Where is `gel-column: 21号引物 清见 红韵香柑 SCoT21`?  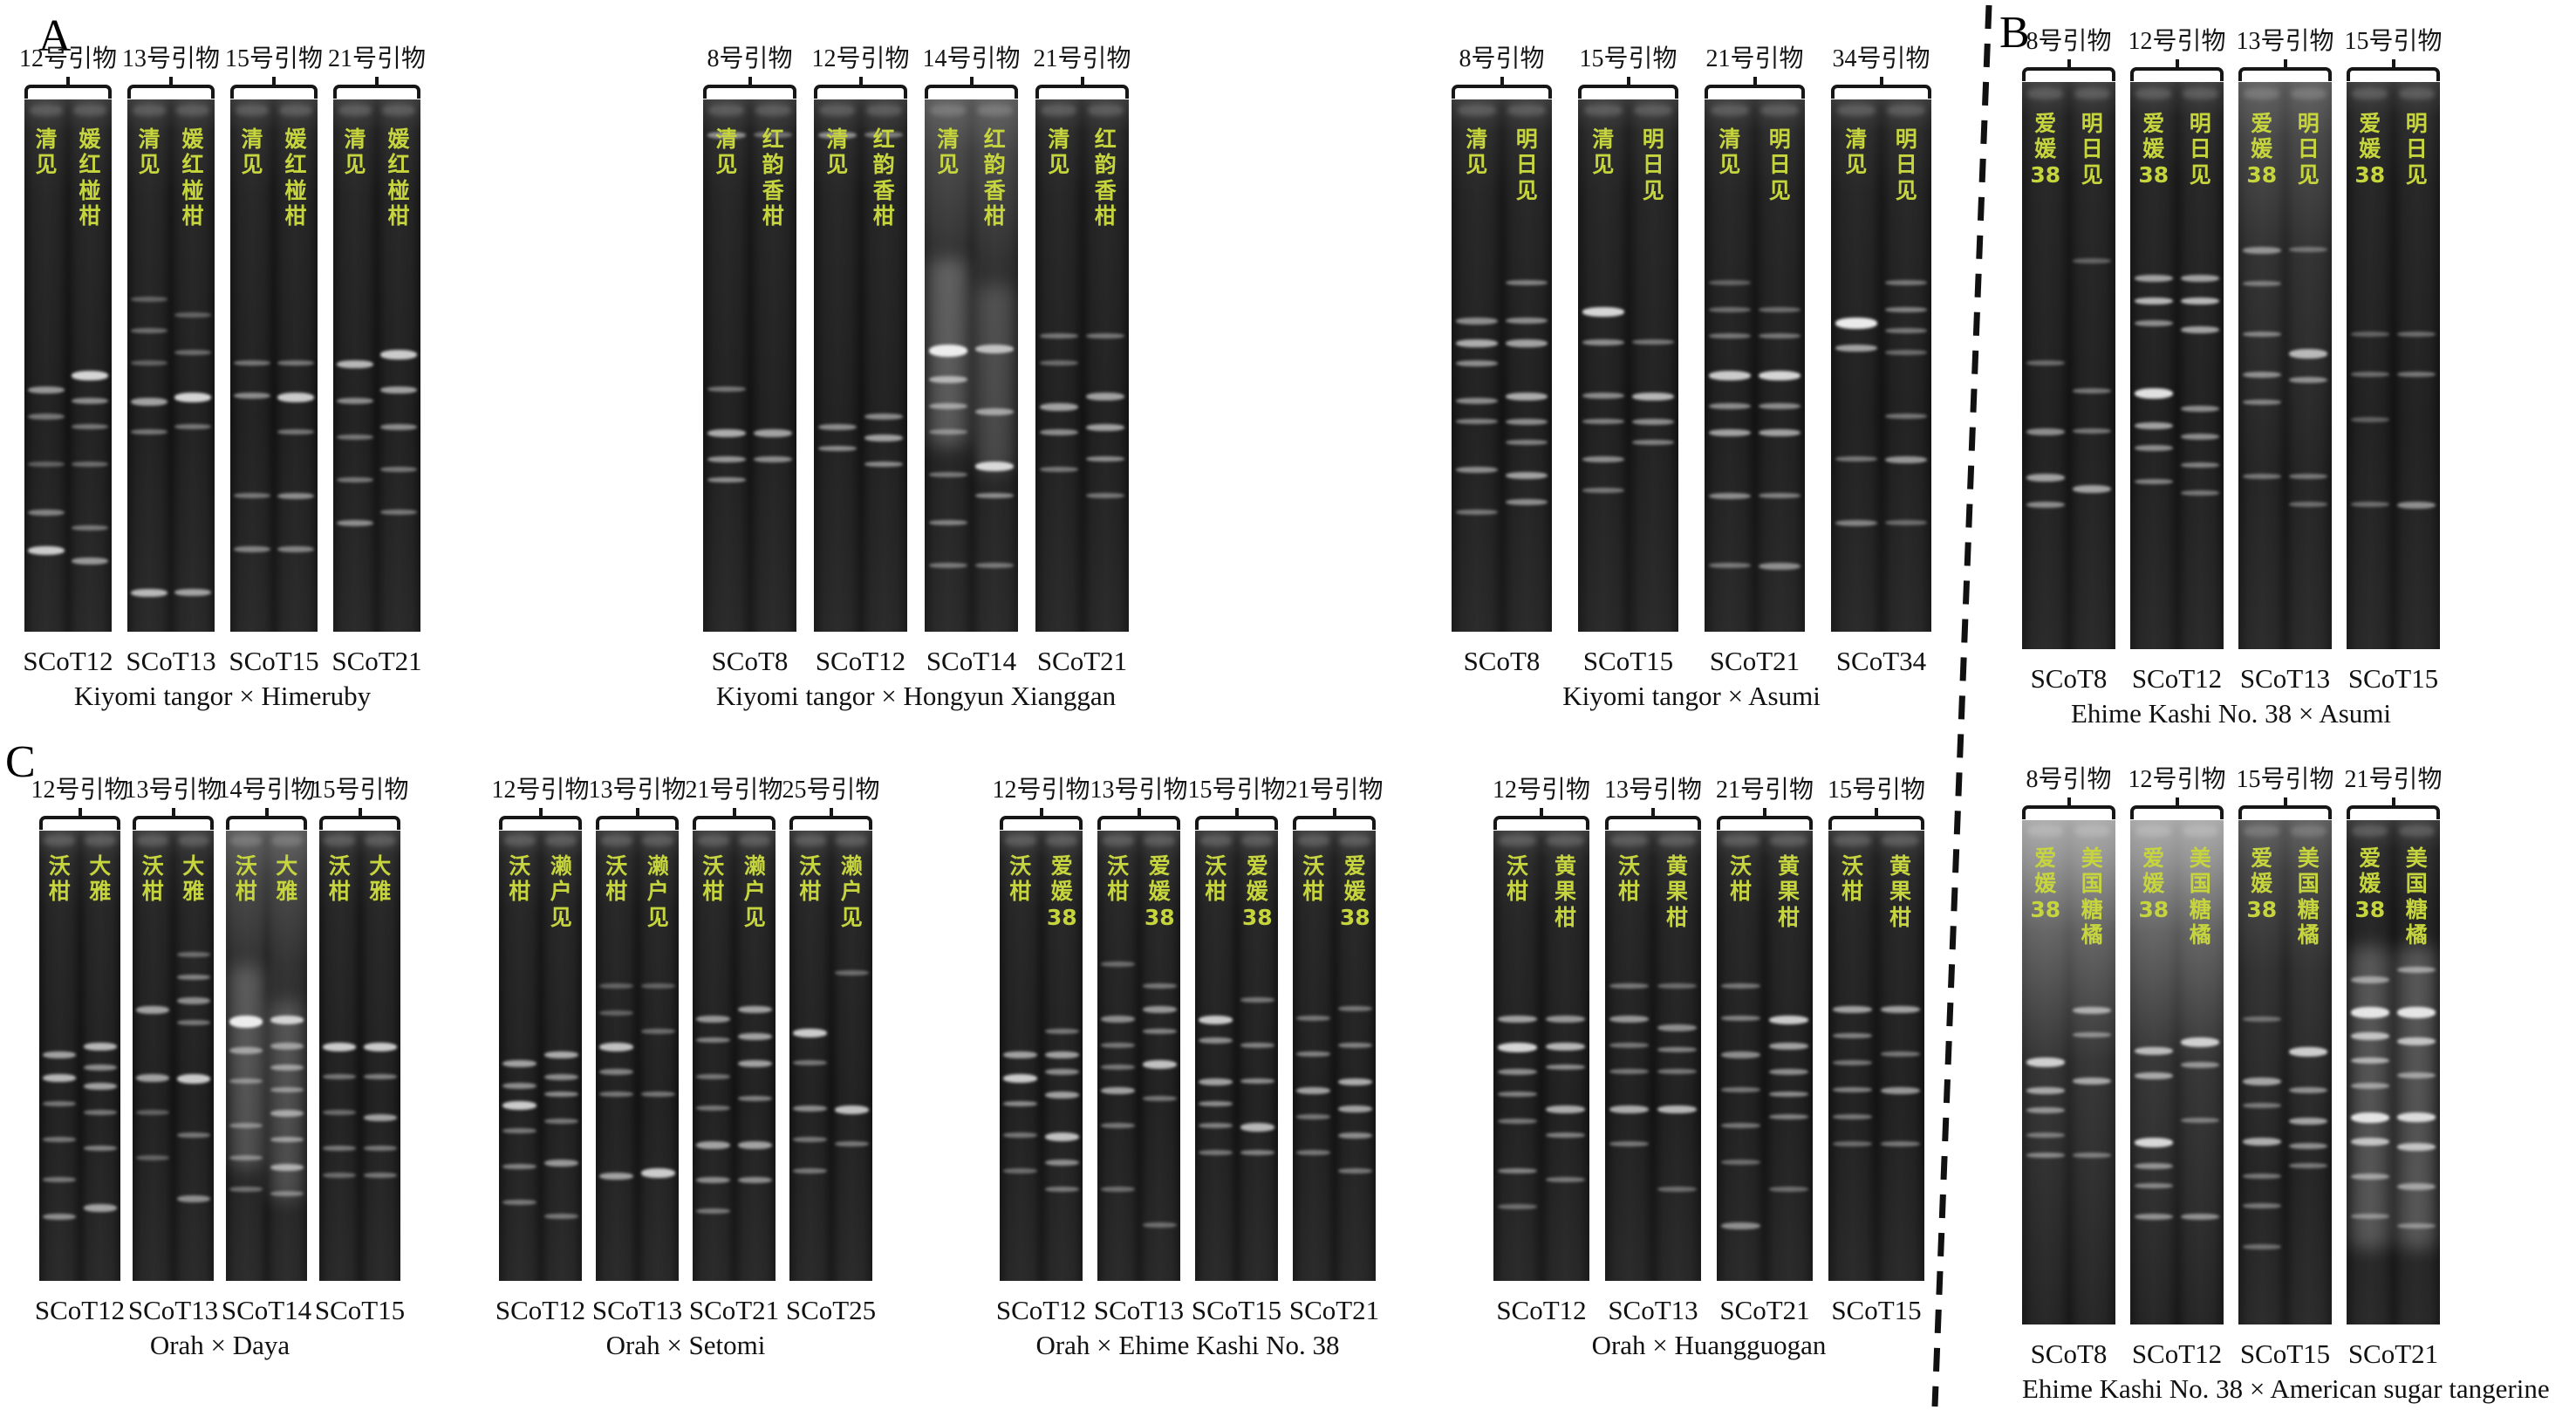
gel-column: 21号引物 清见 红韵香柑 SCoT21 is located at coordinates (1082, 360).